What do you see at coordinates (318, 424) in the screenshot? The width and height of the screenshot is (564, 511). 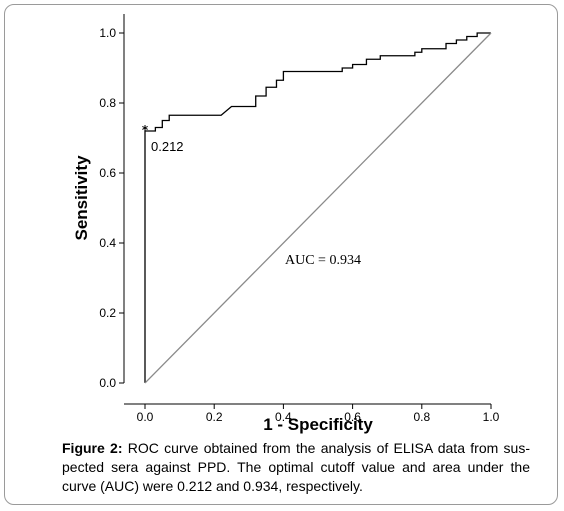 I see `x-axis-label: 1 - Specificity` at bounding box center [318, 424].